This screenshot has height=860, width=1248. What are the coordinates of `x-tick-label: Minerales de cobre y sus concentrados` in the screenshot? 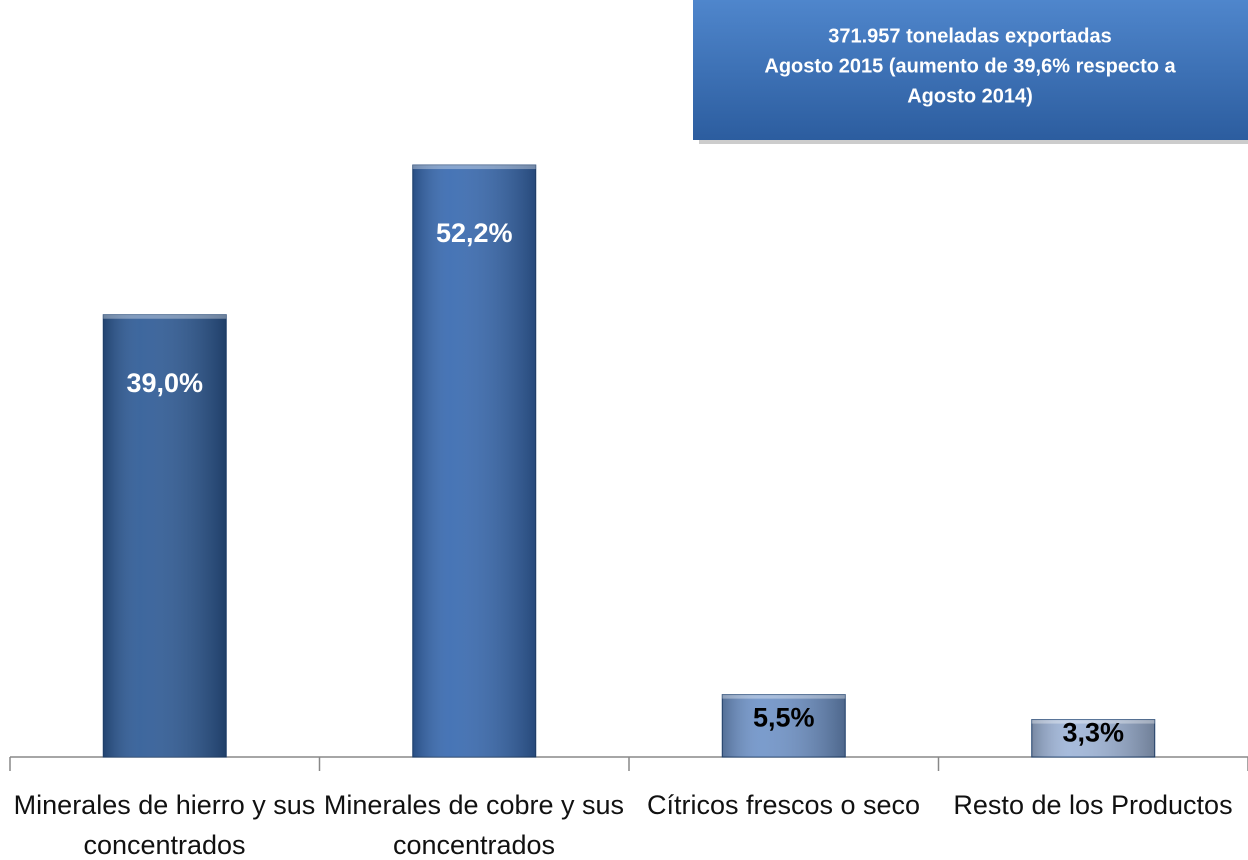 It's located at (474, 825).